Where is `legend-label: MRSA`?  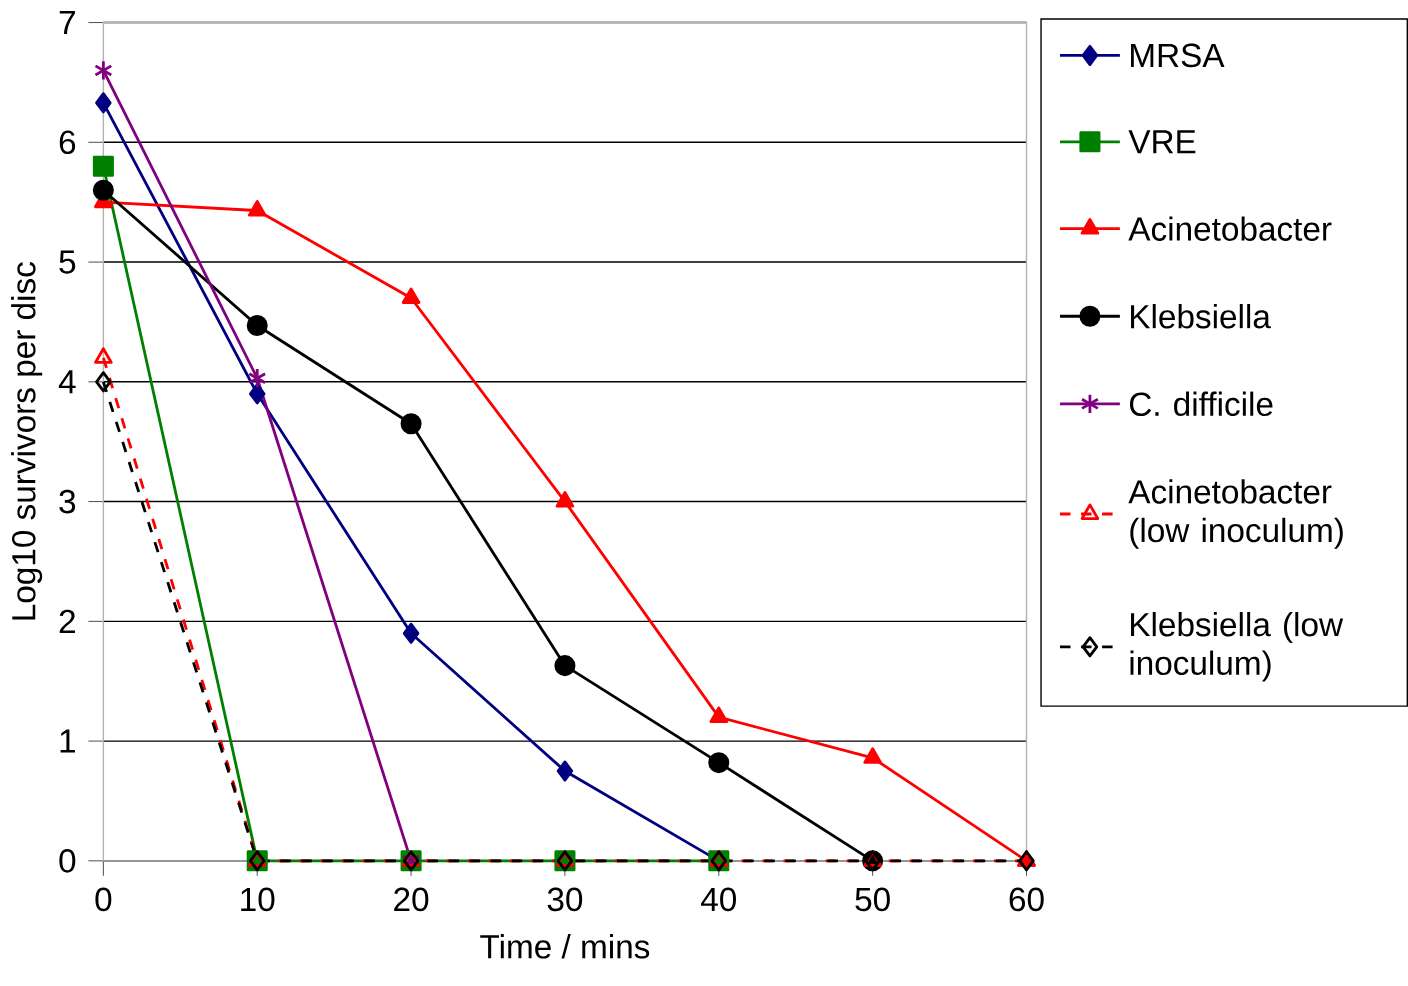
legend-label: MRSA is located at coordinates (1178, 55).